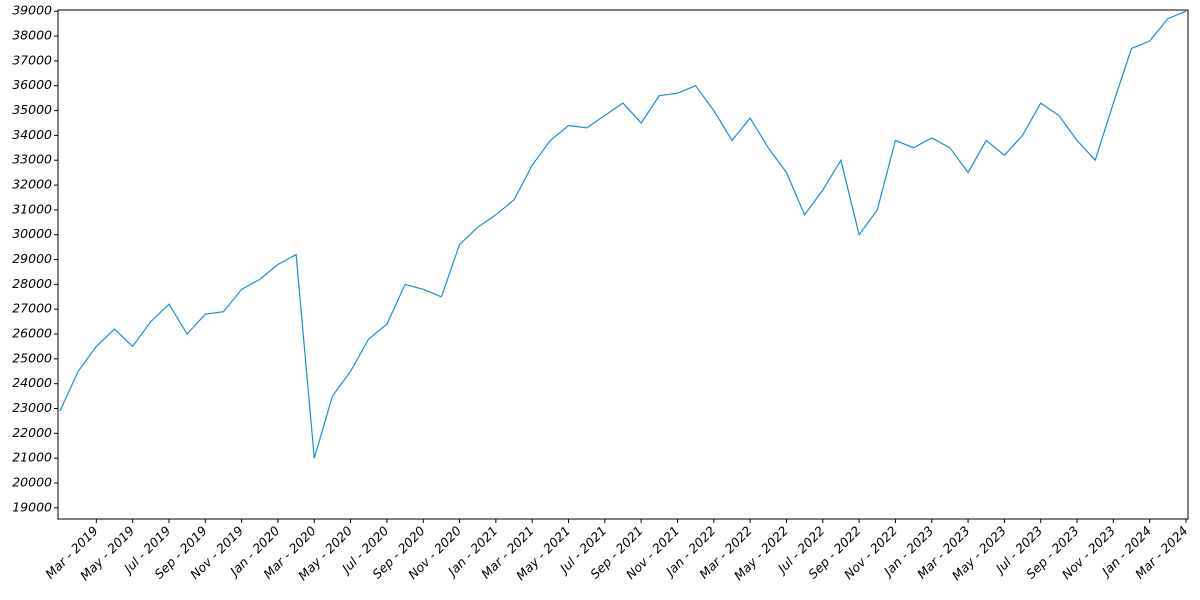 Image resolution: width=1200 pixels, height=600 pixels. Describe the element at coordinates (32, 308) in the screenshot. I see `y-tick-label: 27000` at that location.